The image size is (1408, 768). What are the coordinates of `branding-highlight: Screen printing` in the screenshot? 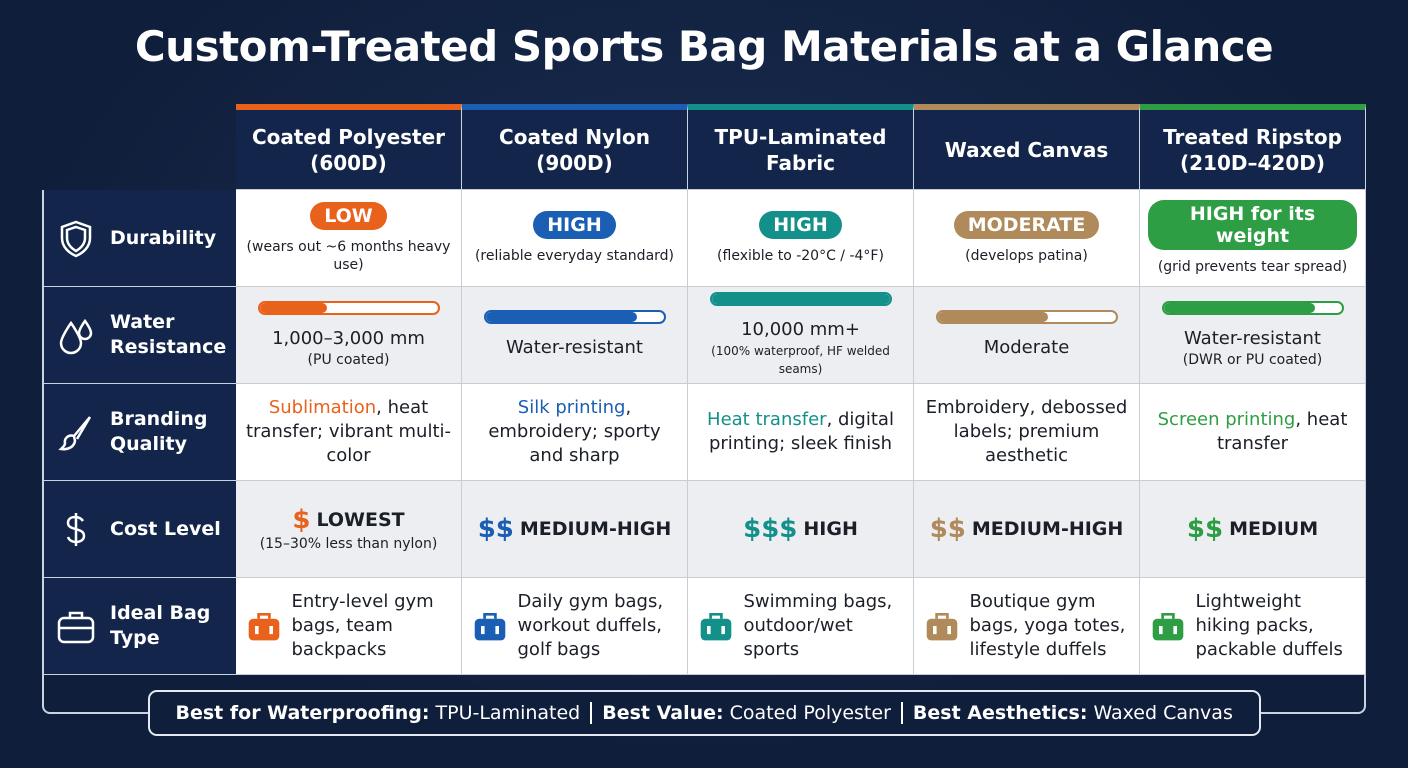 It's located at (1226, 419).